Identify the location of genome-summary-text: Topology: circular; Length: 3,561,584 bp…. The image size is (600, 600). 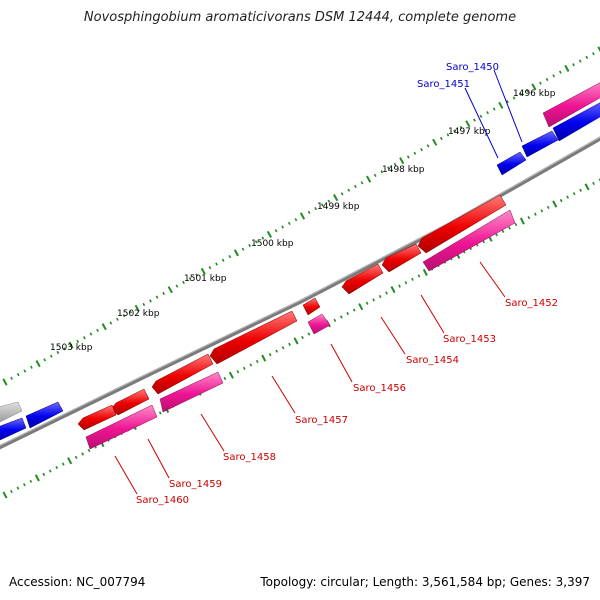
(425, 582).